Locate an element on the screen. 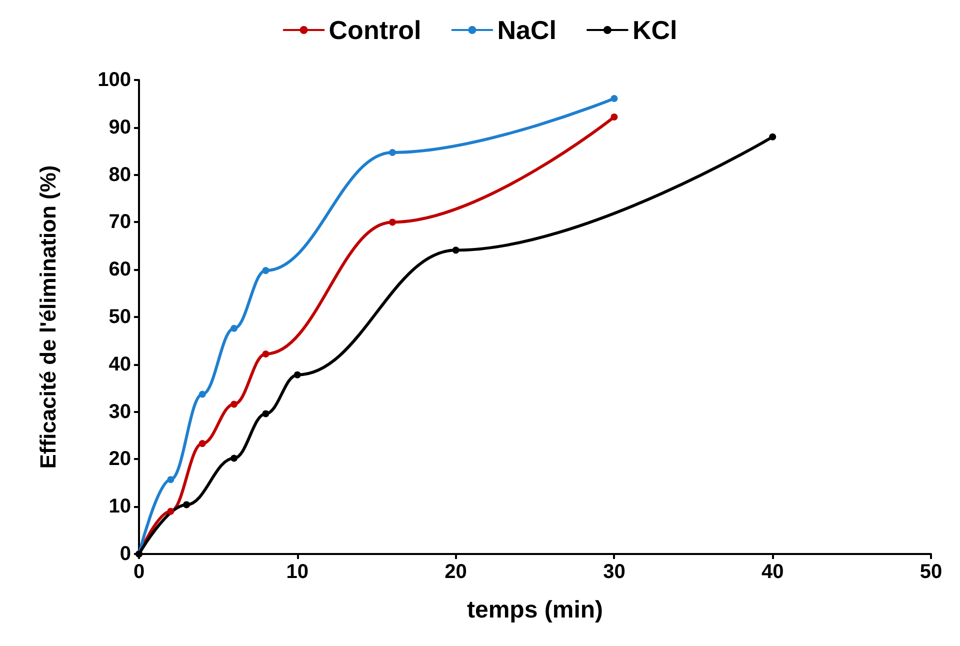 Image resolution: width=960 pixels, height=646 pixels. x-tick-label: 50 is located at coordinates (931, 572).